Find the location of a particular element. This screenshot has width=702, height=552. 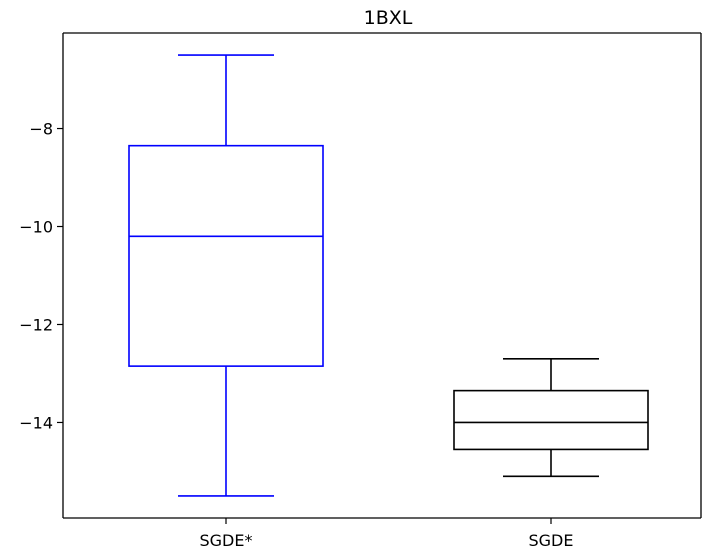

y-tick-label: −12 is located at coordinates (36, 324).